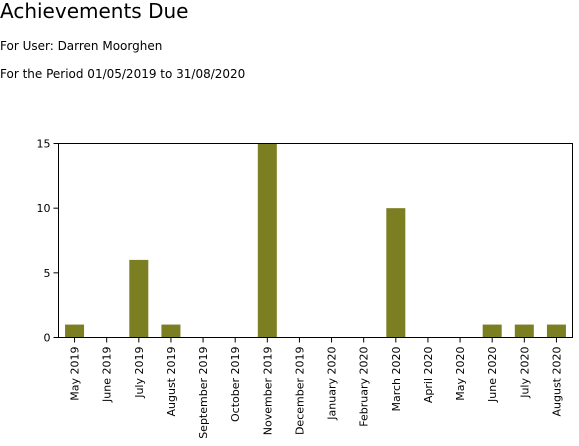 This screenshot has height=446, width=579. What do you see at coordinates (94, 11) in the screenshot?
I see `page-title: Achievements Due` at bounding box center [94, 11].